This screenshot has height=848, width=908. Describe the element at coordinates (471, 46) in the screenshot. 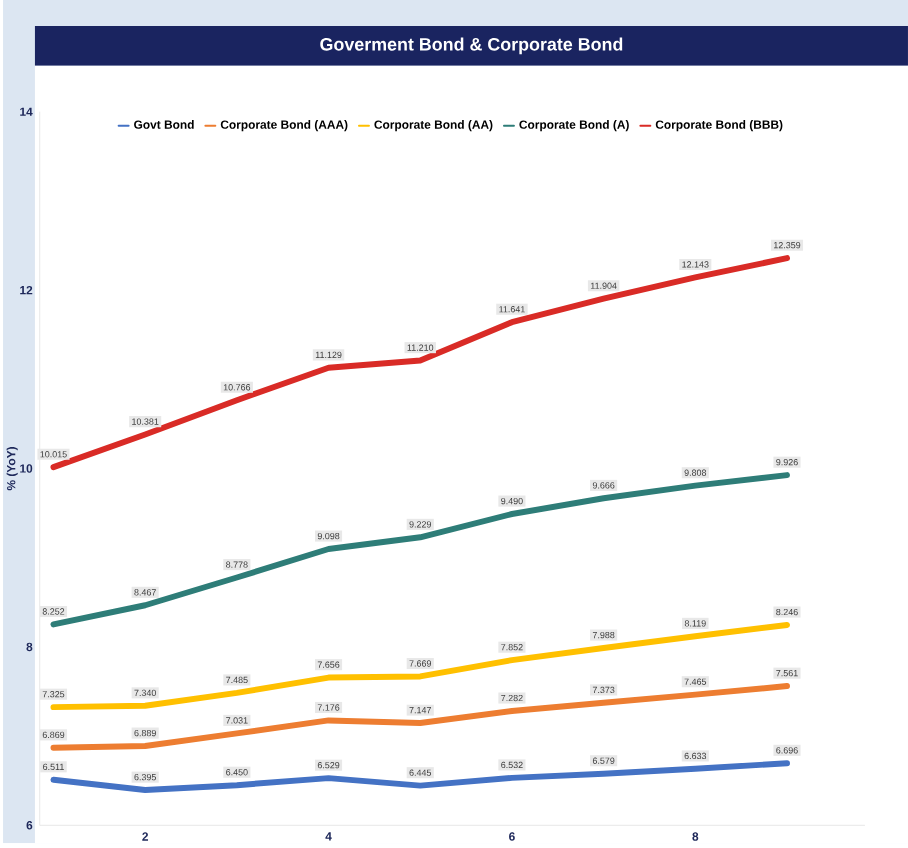

I see `chart-title: Goverment Bond & Corporate Bond` at that location.